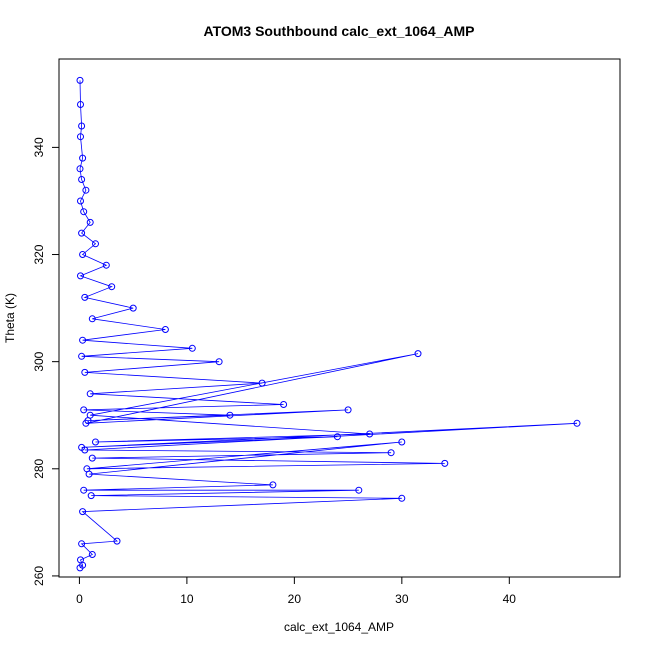 The width and height of the screenshot is (650, 650). What do you see at coordinates (39, 254) in the screenshot?
I see `y-tick-label: 320` at bounding box center [39, 254].